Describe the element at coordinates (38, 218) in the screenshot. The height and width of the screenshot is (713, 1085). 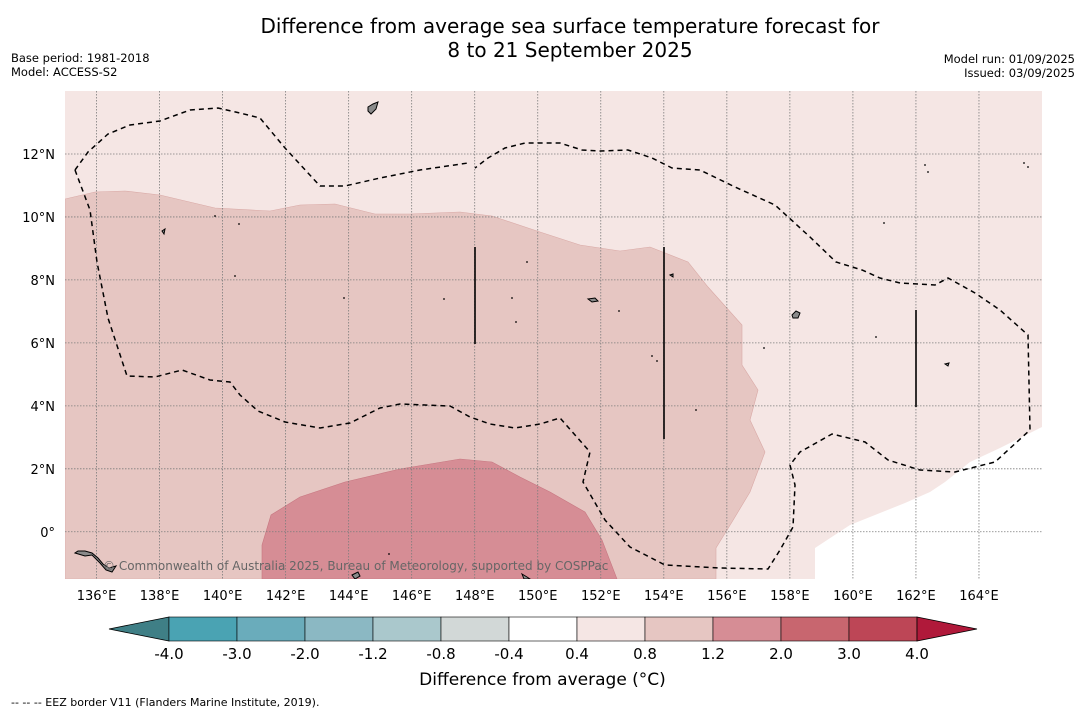
I see `latitude-tick-label: 10°N` at that location.